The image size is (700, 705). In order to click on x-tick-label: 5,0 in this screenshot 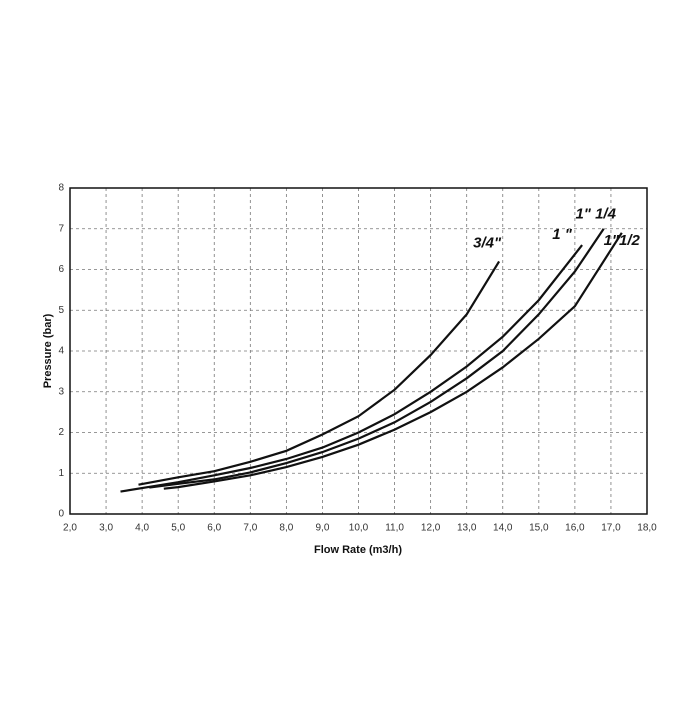, I will do `click(178, 528)`.